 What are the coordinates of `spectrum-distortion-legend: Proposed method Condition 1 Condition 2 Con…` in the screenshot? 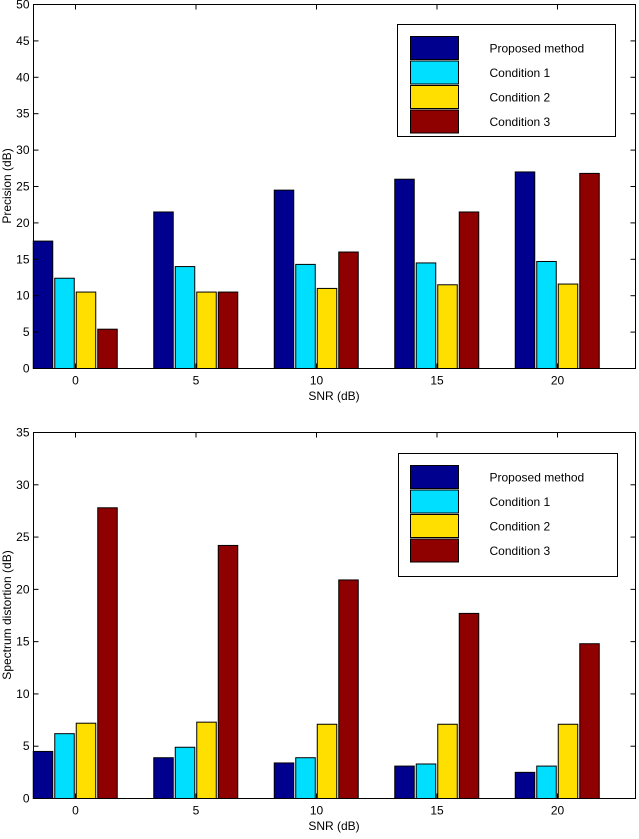 It's located at (508, 515).